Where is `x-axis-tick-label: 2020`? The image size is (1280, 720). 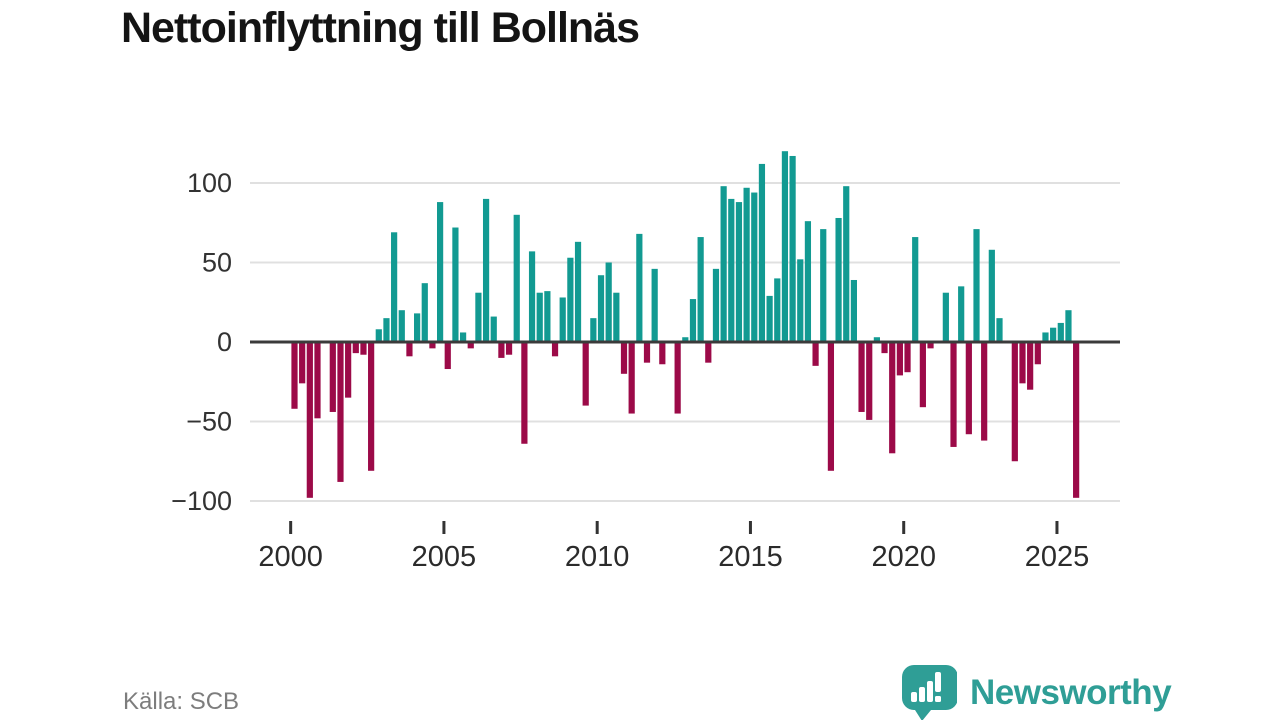
x-axis-tick-label: 2020 is located at coordinates (903, 557).